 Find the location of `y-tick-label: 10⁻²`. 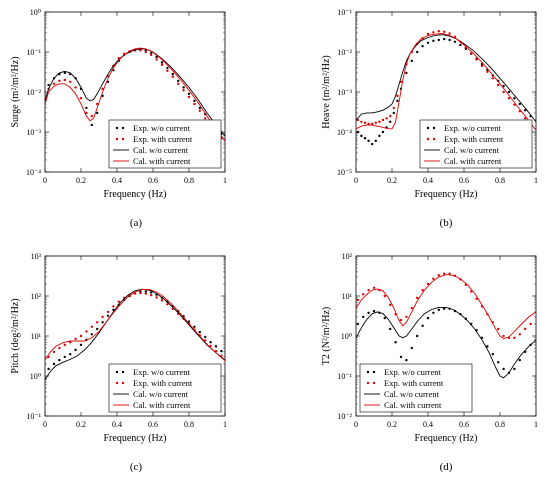

y-tick-label: 10⁻² is located at coordinates (344, 416).